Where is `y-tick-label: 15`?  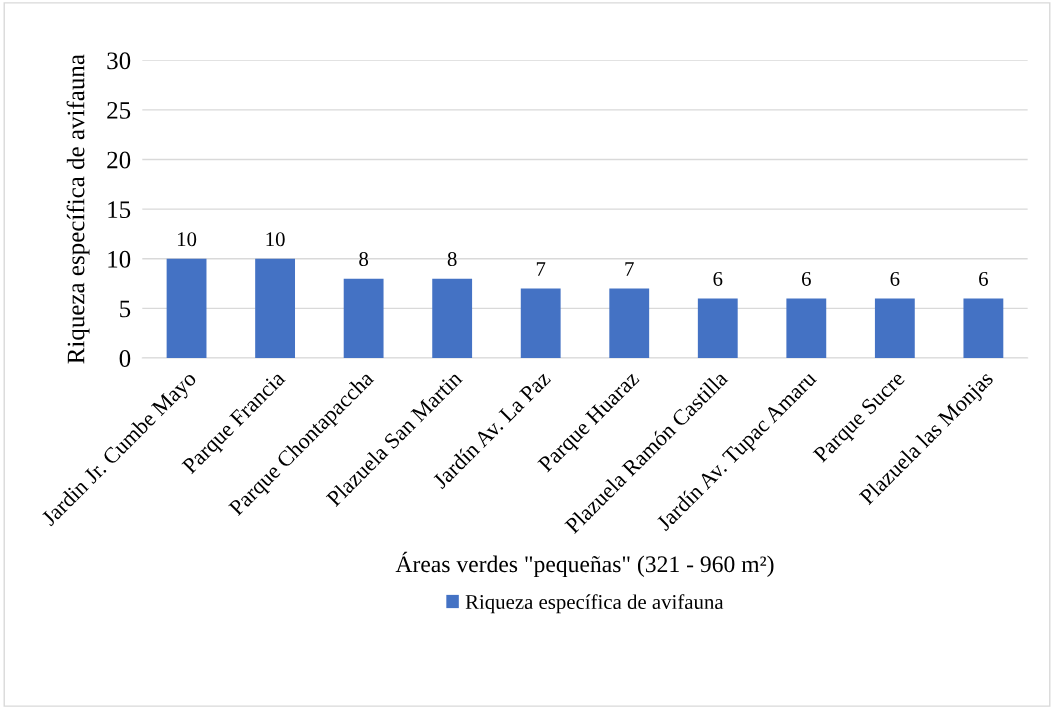 y-tick-label: 15 is located at coordinates (119, 210).